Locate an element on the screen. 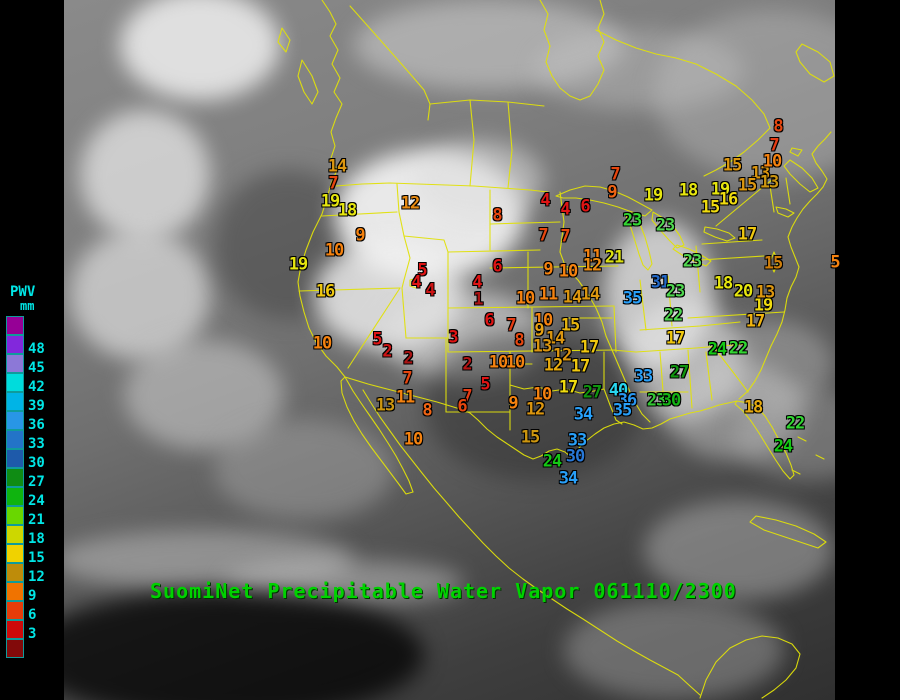  legend-row: 24 is located at coordinates (33, 497).